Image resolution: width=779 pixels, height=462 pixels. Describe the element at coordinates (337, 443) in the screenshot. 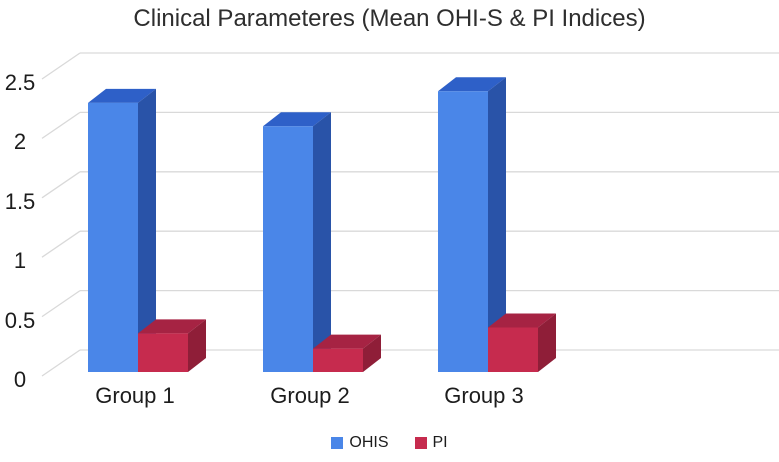

I see `legend-swatch-ohis-icon` at that location.